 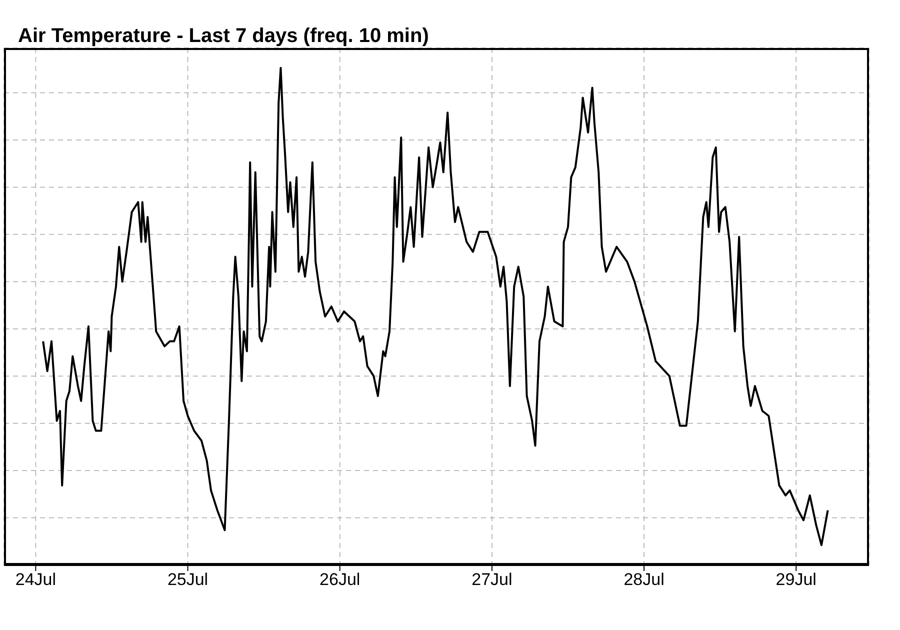 I want to click on x-tick-label: 26Jul, so click(x=340, y=580).